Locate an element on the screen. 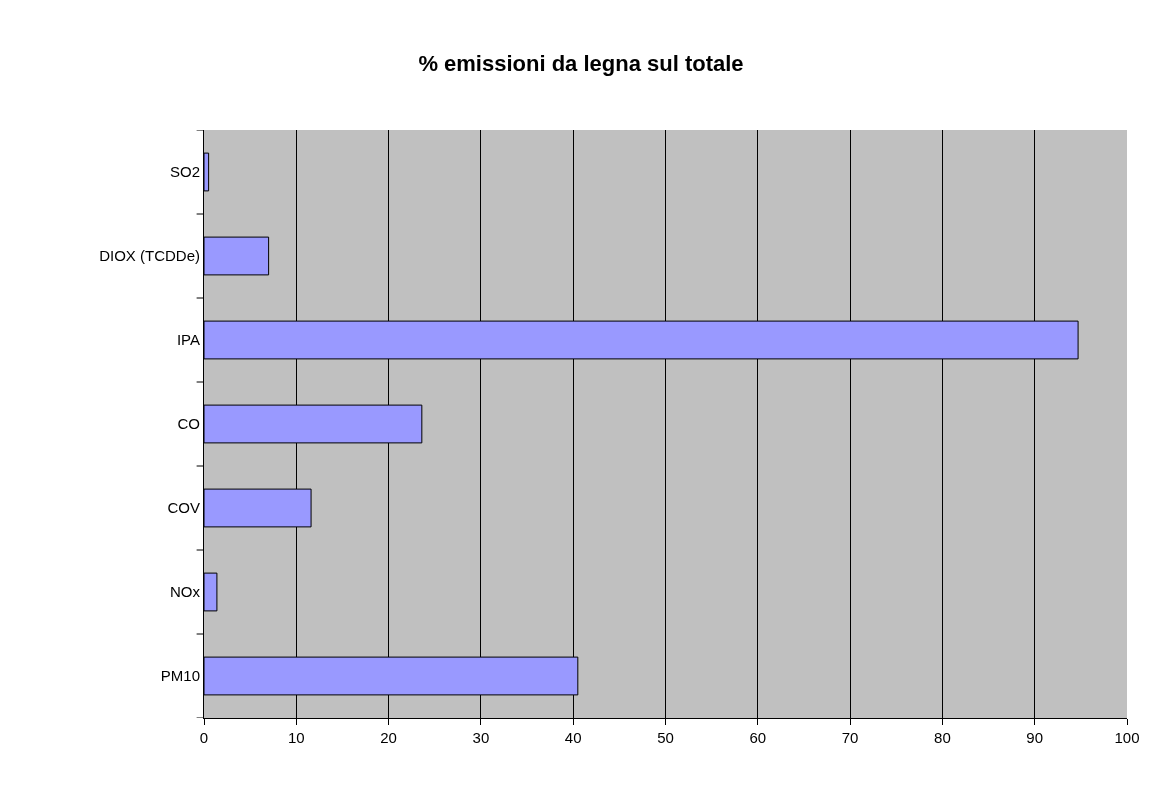  x-tick-label: 50 is located at coordinates (665, 737).